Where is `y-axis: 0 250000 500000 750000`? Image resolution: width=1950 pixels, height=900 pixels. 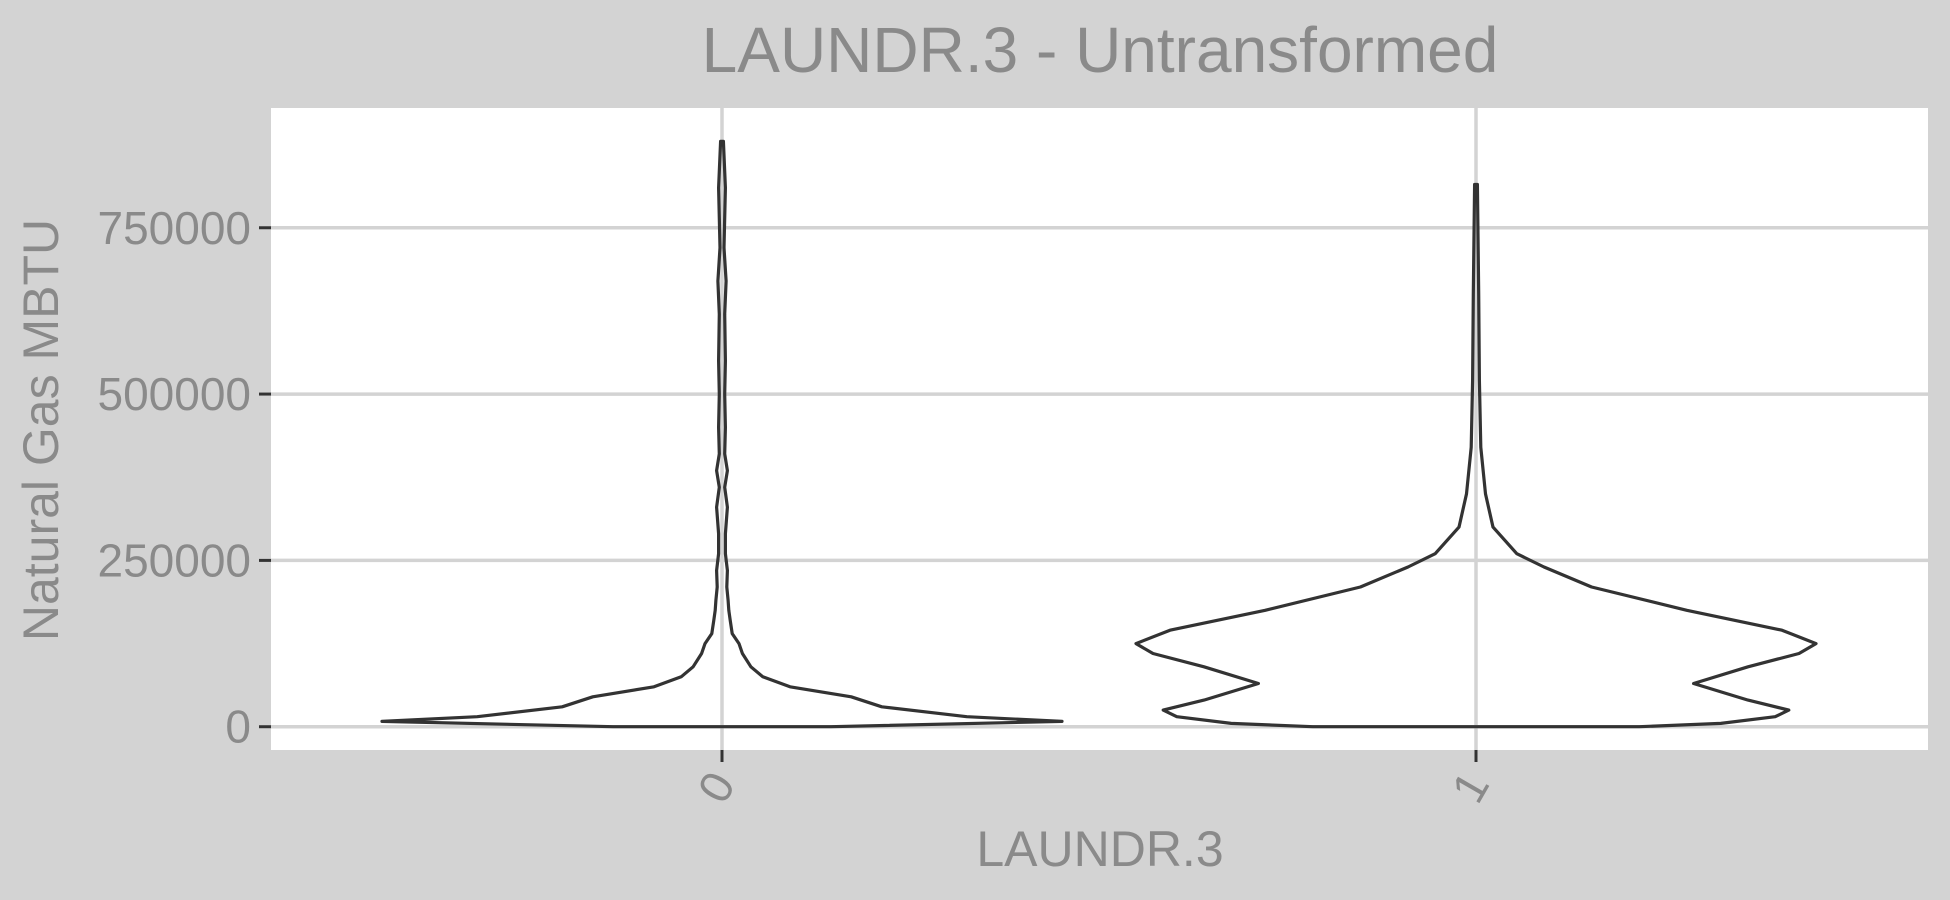 y-axis: 0 250000 500000 750000 is located at coordinates (184, 477).